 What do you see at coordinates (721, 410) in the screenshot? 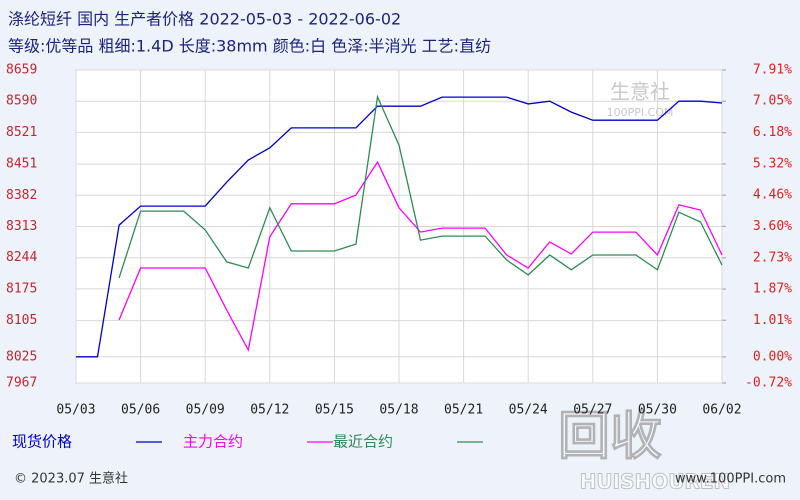
I see `x-tick-label: 06/02` at bounding box center [721, 410].